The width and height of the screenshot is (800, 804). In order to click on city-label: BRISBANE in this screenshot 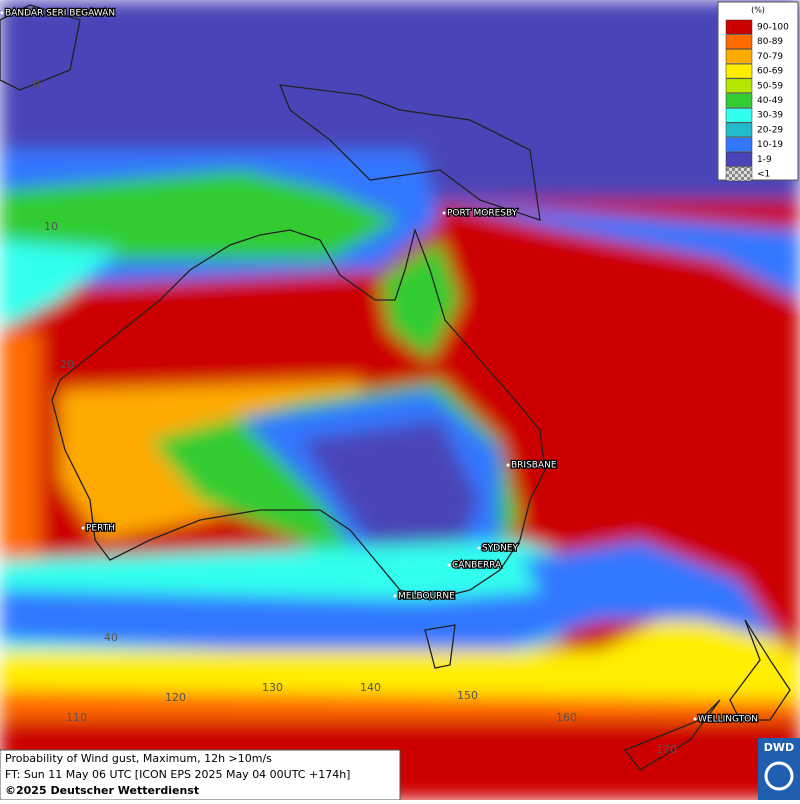, I will do `click(534, 466)`.